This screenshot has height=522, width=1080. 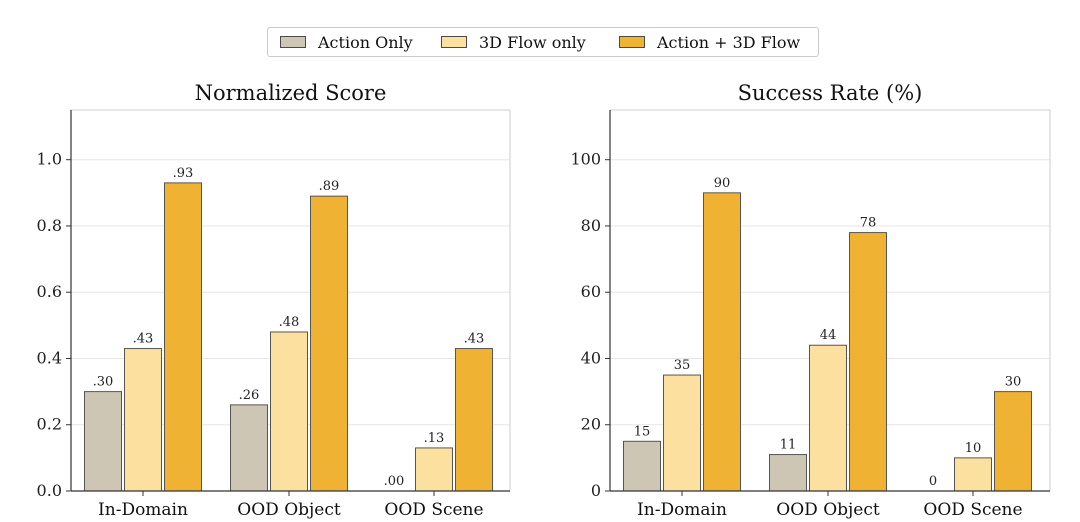 I want to click on y-tick-label: 100, so click(x=585, y=159).